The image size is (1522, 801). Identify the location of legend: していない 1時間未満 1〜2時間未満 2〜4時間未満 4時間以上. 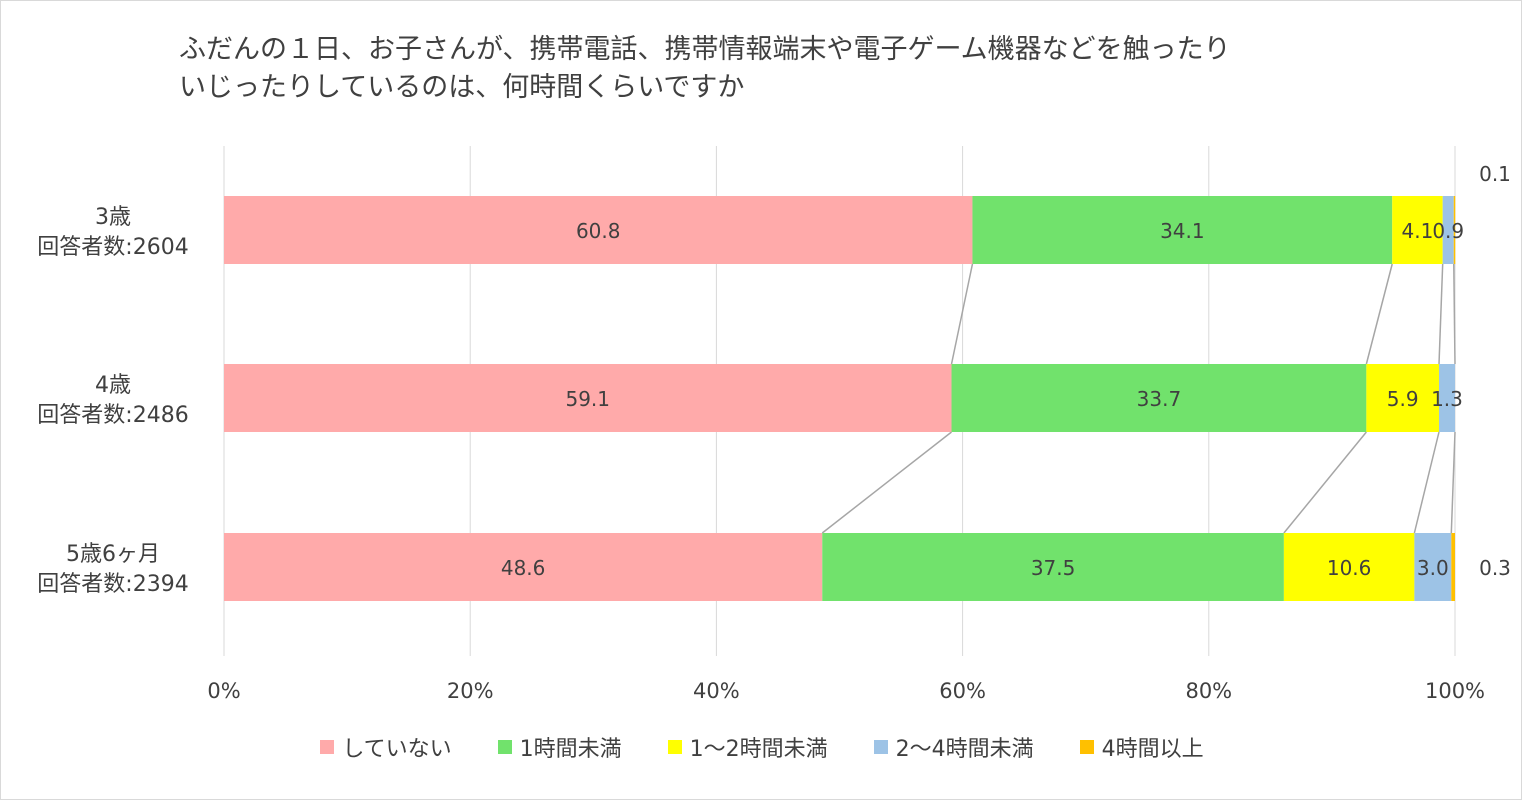
(761, 747).